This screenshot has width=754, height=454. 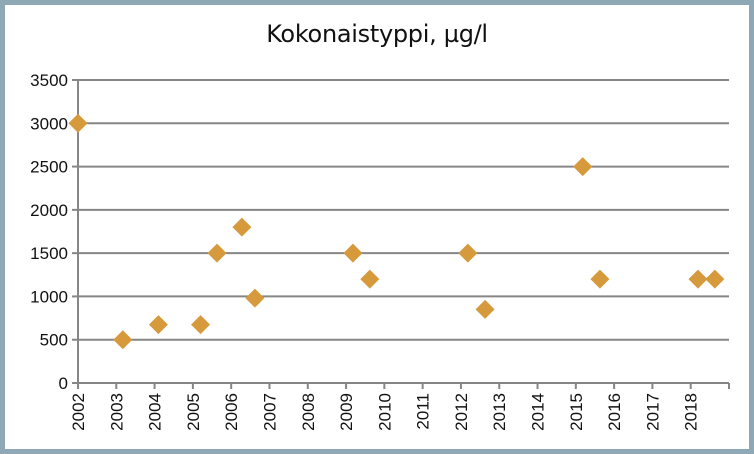 I want to click on y-tick-label: 2000, so click(x=49, y=210).